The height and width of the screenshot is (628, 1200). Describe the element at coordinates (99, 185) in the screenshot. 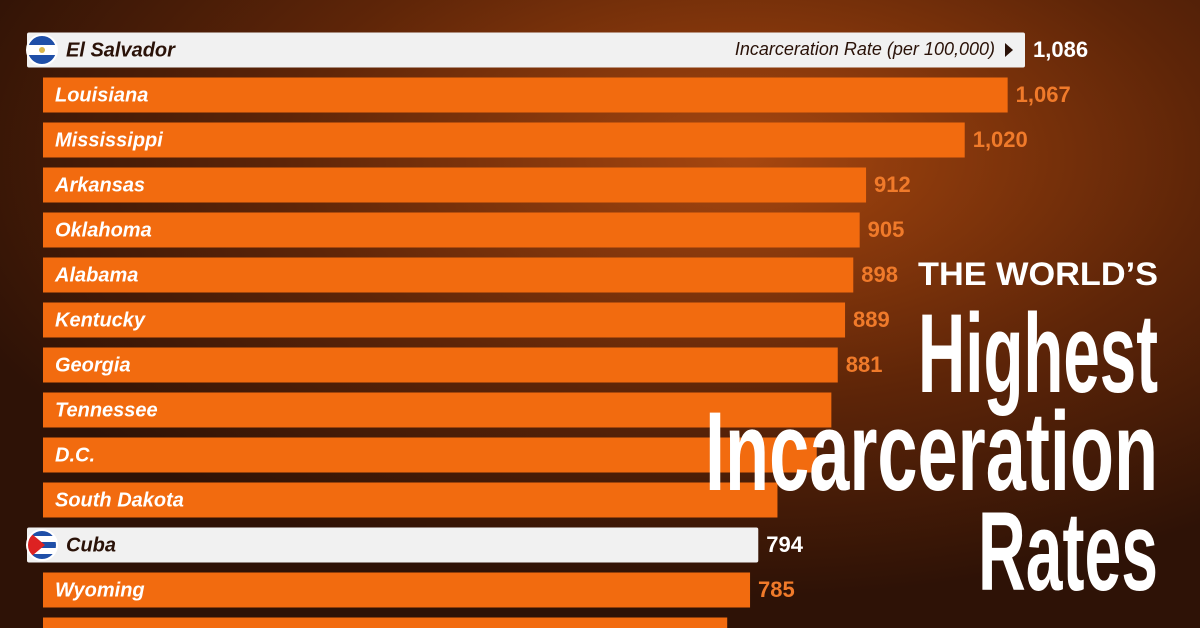

I see `category-label: Arkansas` at that location.